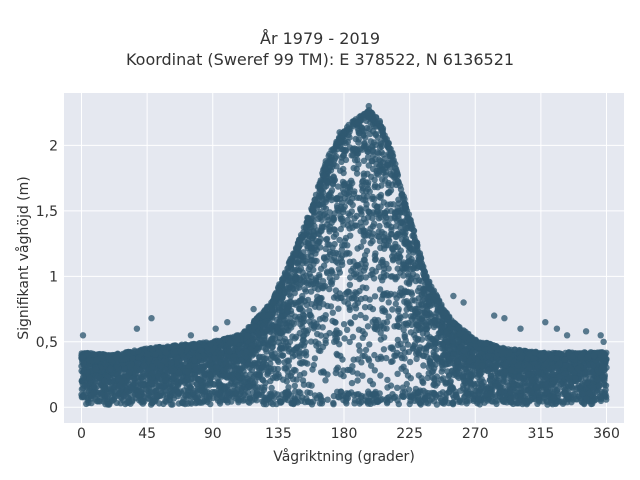 This screenshot has height=480, width=640. I want to click on chart-title-line-1: År 1979 - 2019, so click(320, 38).